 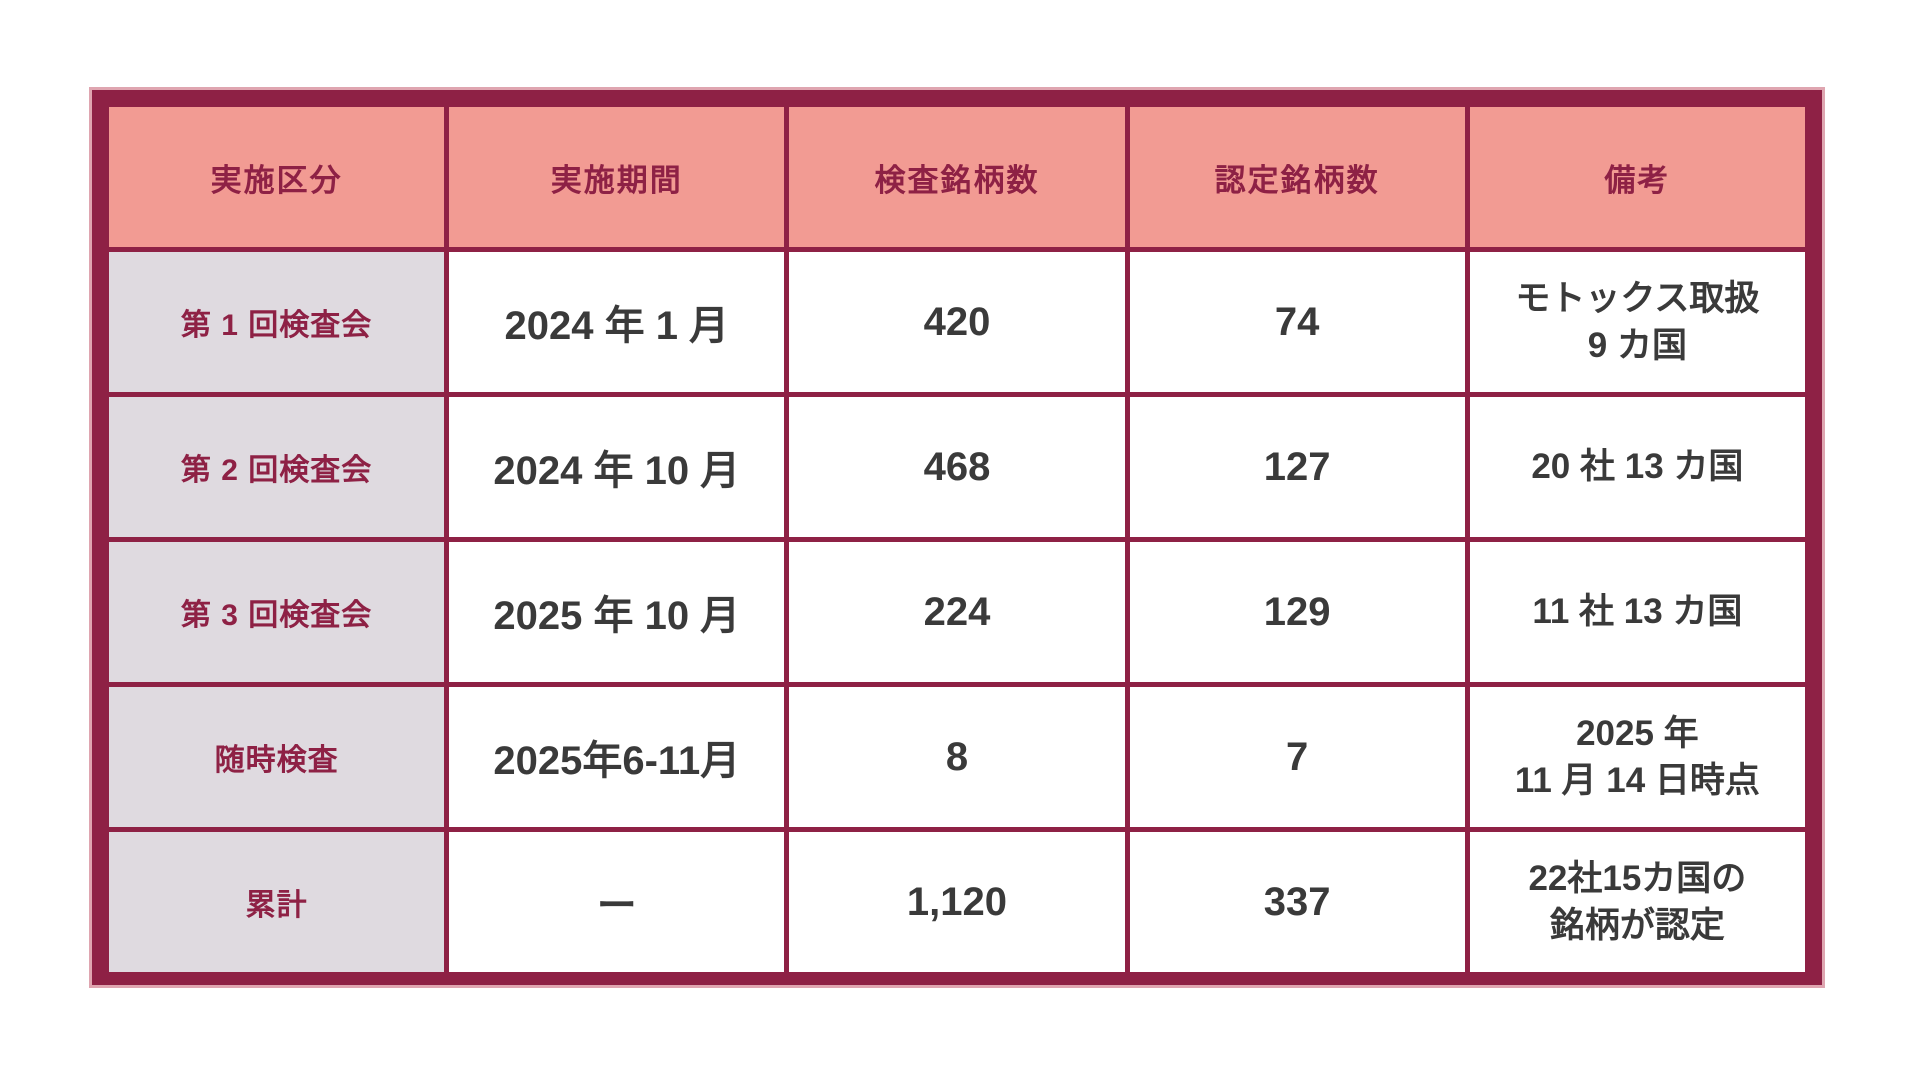 I want to click on table-header: 実施区分 実施期間 検査銘柄数 認定銘柄数 備考, so click(x=957, y=177).